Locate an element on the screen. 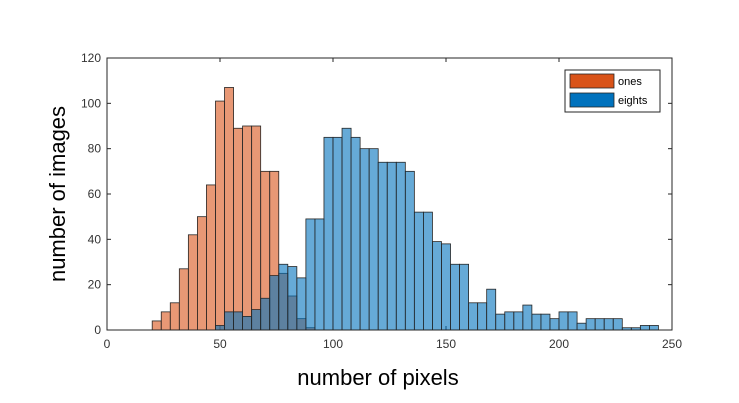 Image resolution: width=739 pixels, height=403 pixels. x-tick-label: 0 is located at coordinates (107, 344).